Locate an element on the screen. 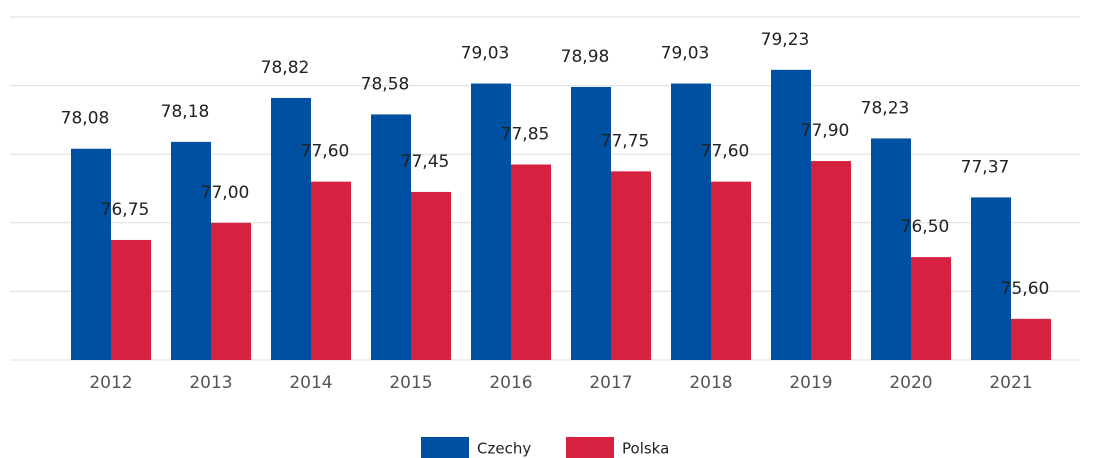 This screenshot has width=1096, height=458. x-tick-label: 2012 is located at coordinates (110, 383).